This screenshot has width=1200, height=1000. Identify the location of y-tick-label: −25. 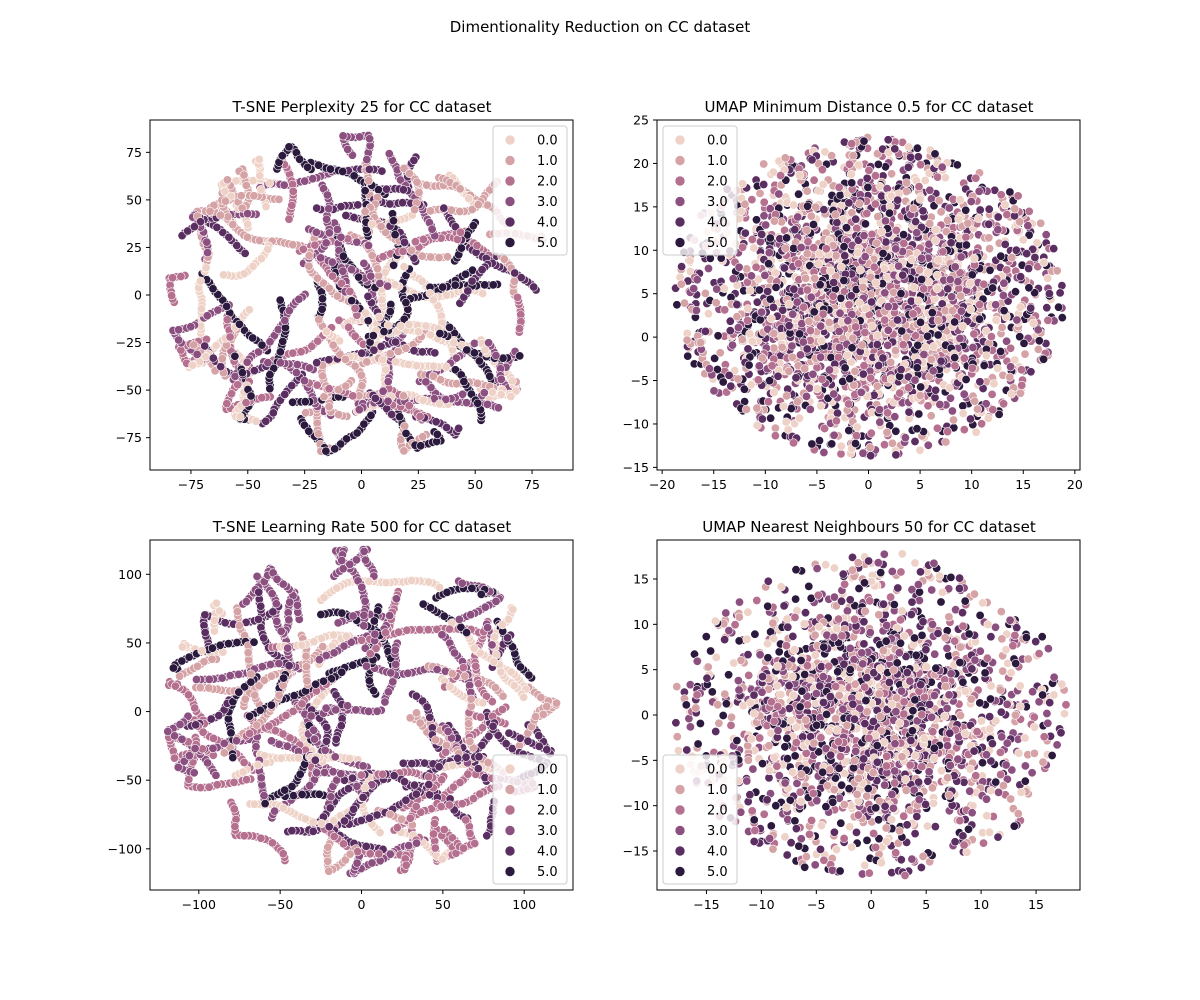
(129, 342).